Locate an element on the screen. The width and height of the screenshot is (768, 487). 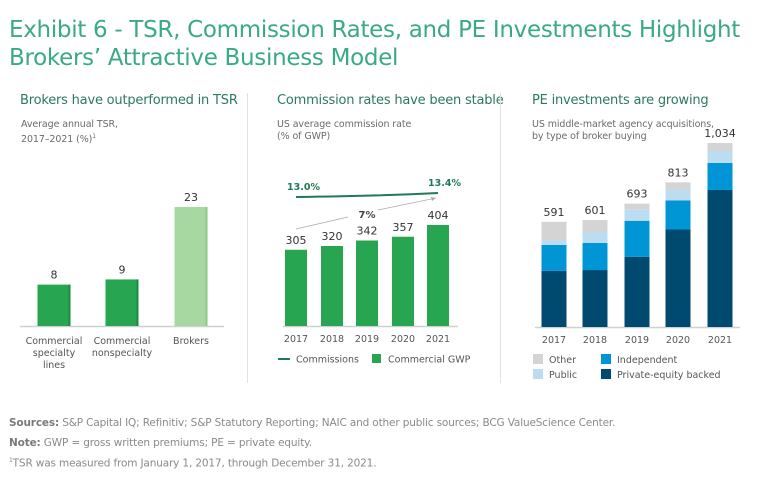
pe-segment-other-2018 is located at coordinates (595, 226).